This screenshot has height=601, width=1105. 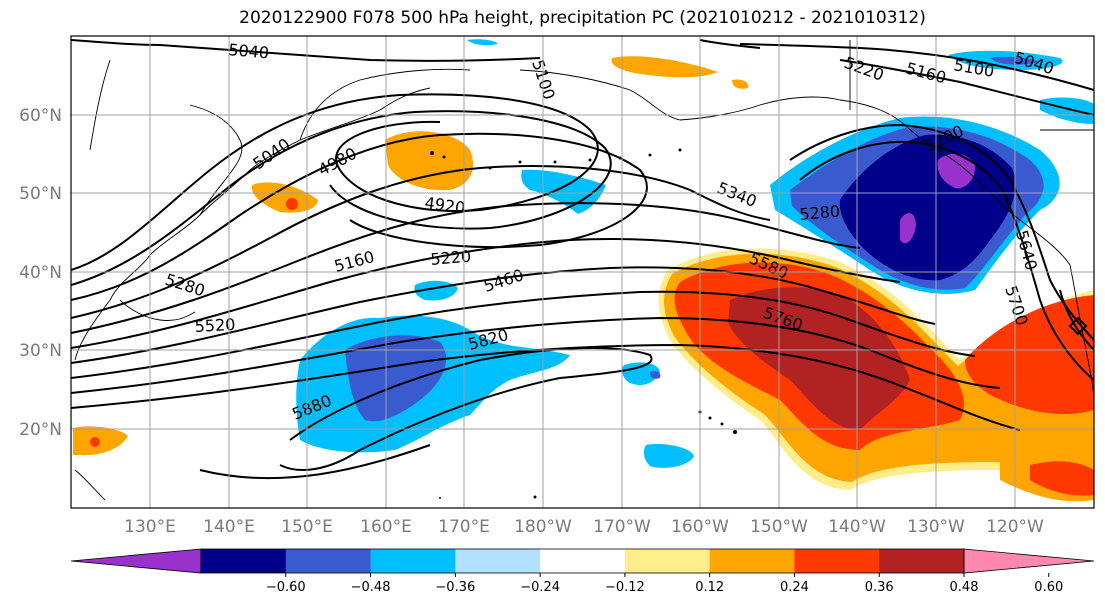 I want to click on lat-label: 60°N, so click(x=40, y=116).